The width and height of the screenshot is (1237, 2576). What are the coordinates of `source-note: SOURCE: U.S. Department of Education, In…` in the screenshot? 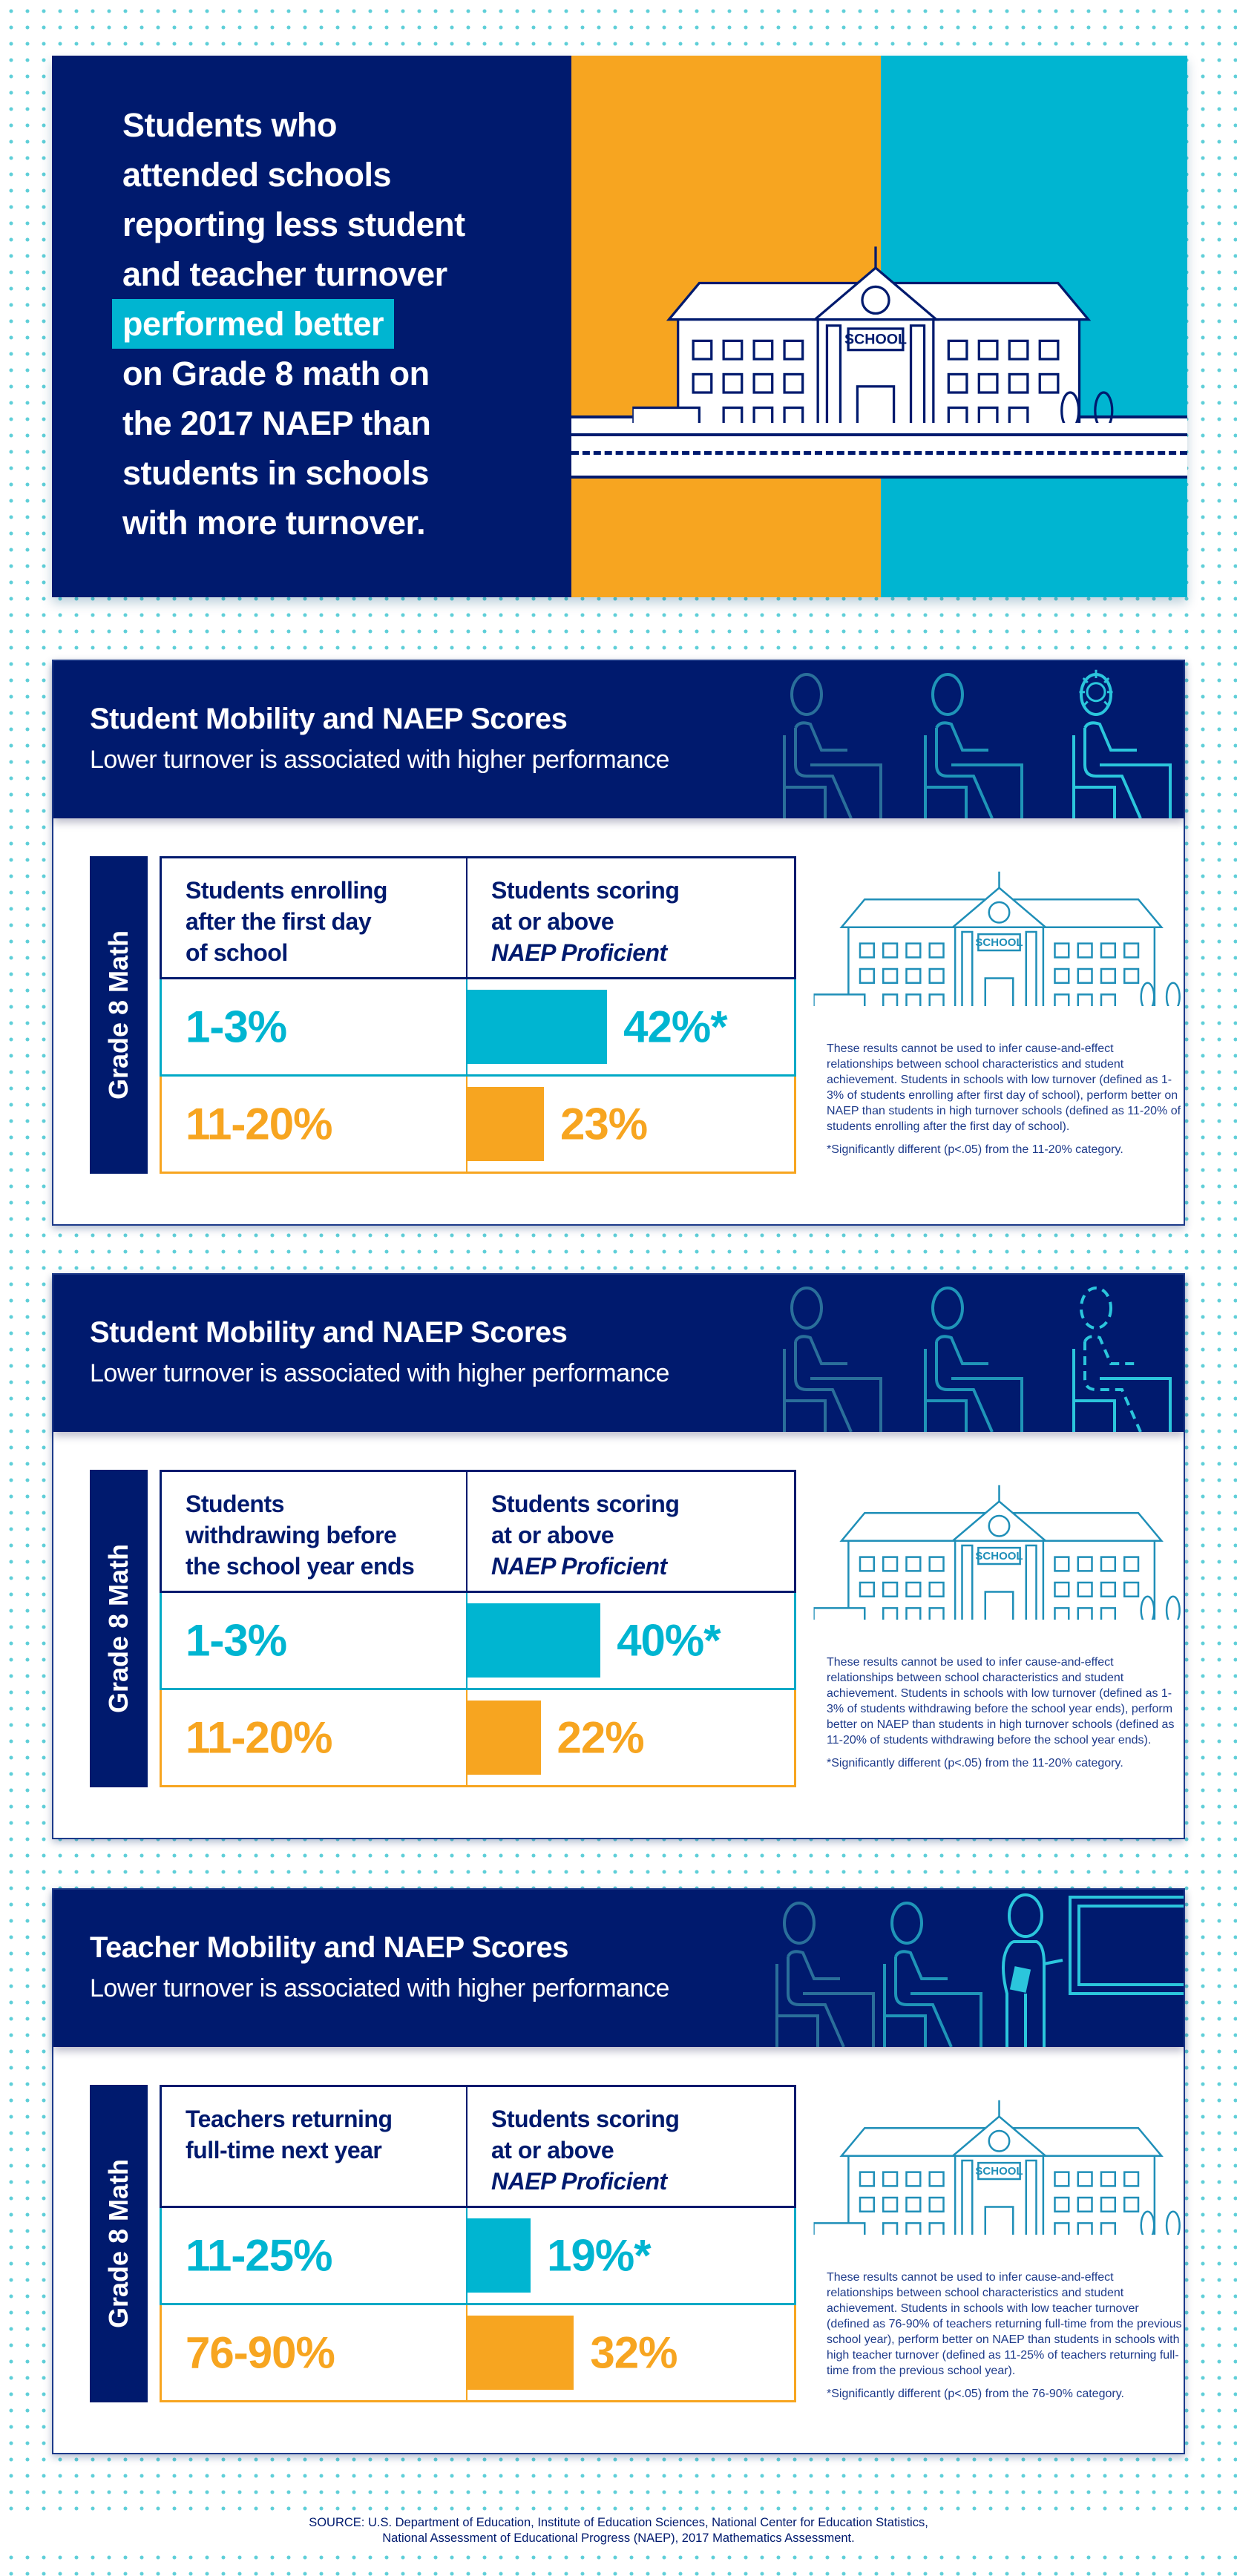 It's located at (618, 2530).